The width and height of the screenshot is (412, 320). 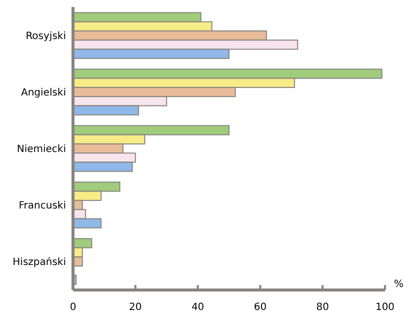 What do you see at coordinates (73, 307) in the screenshot?
I see `x-tick-label: 0` at bounding box center [73, 307].